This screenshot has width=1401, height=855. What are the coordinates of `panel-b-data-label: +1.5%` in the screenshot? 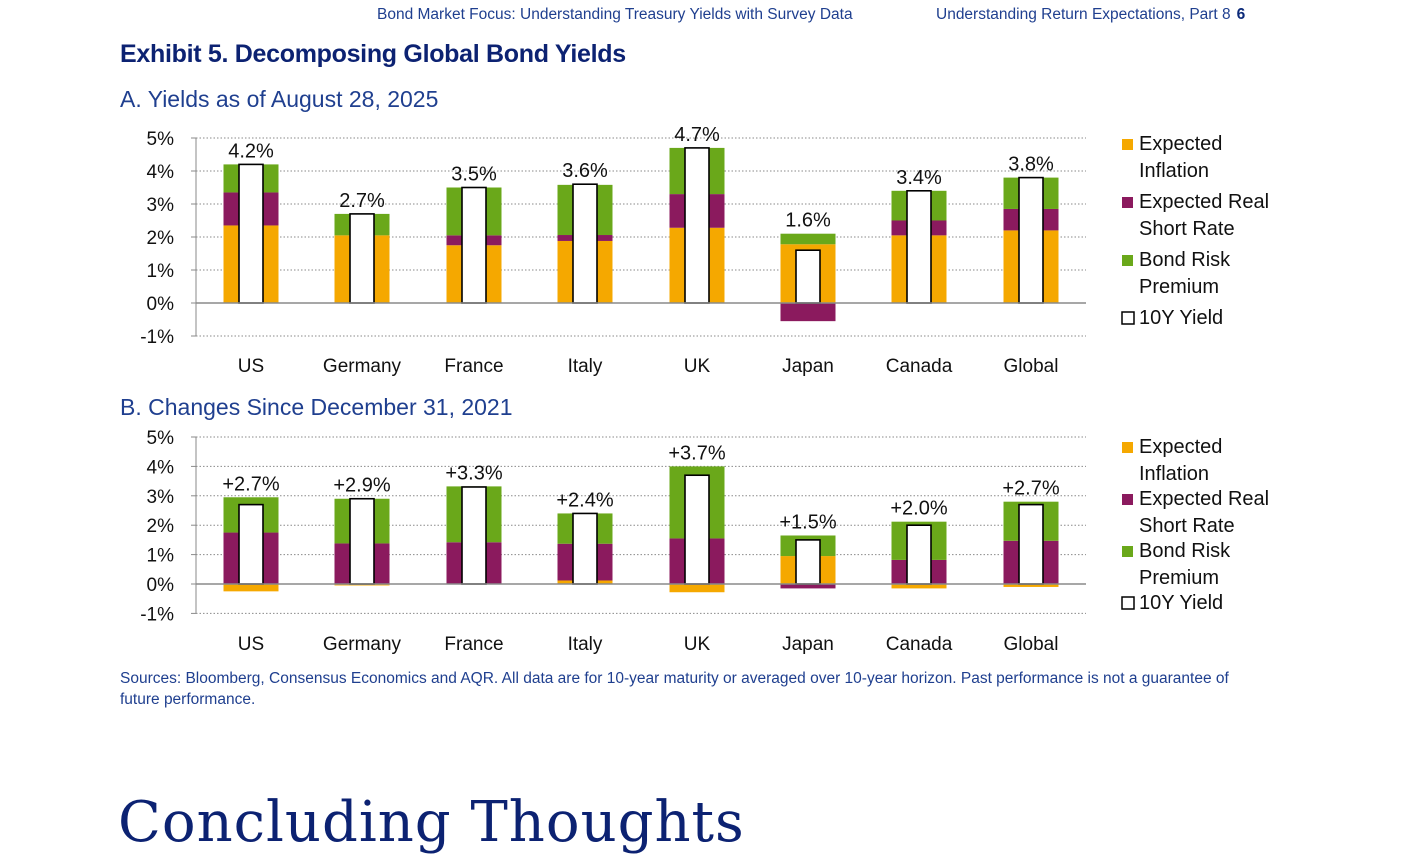 It's located at (807, 522).